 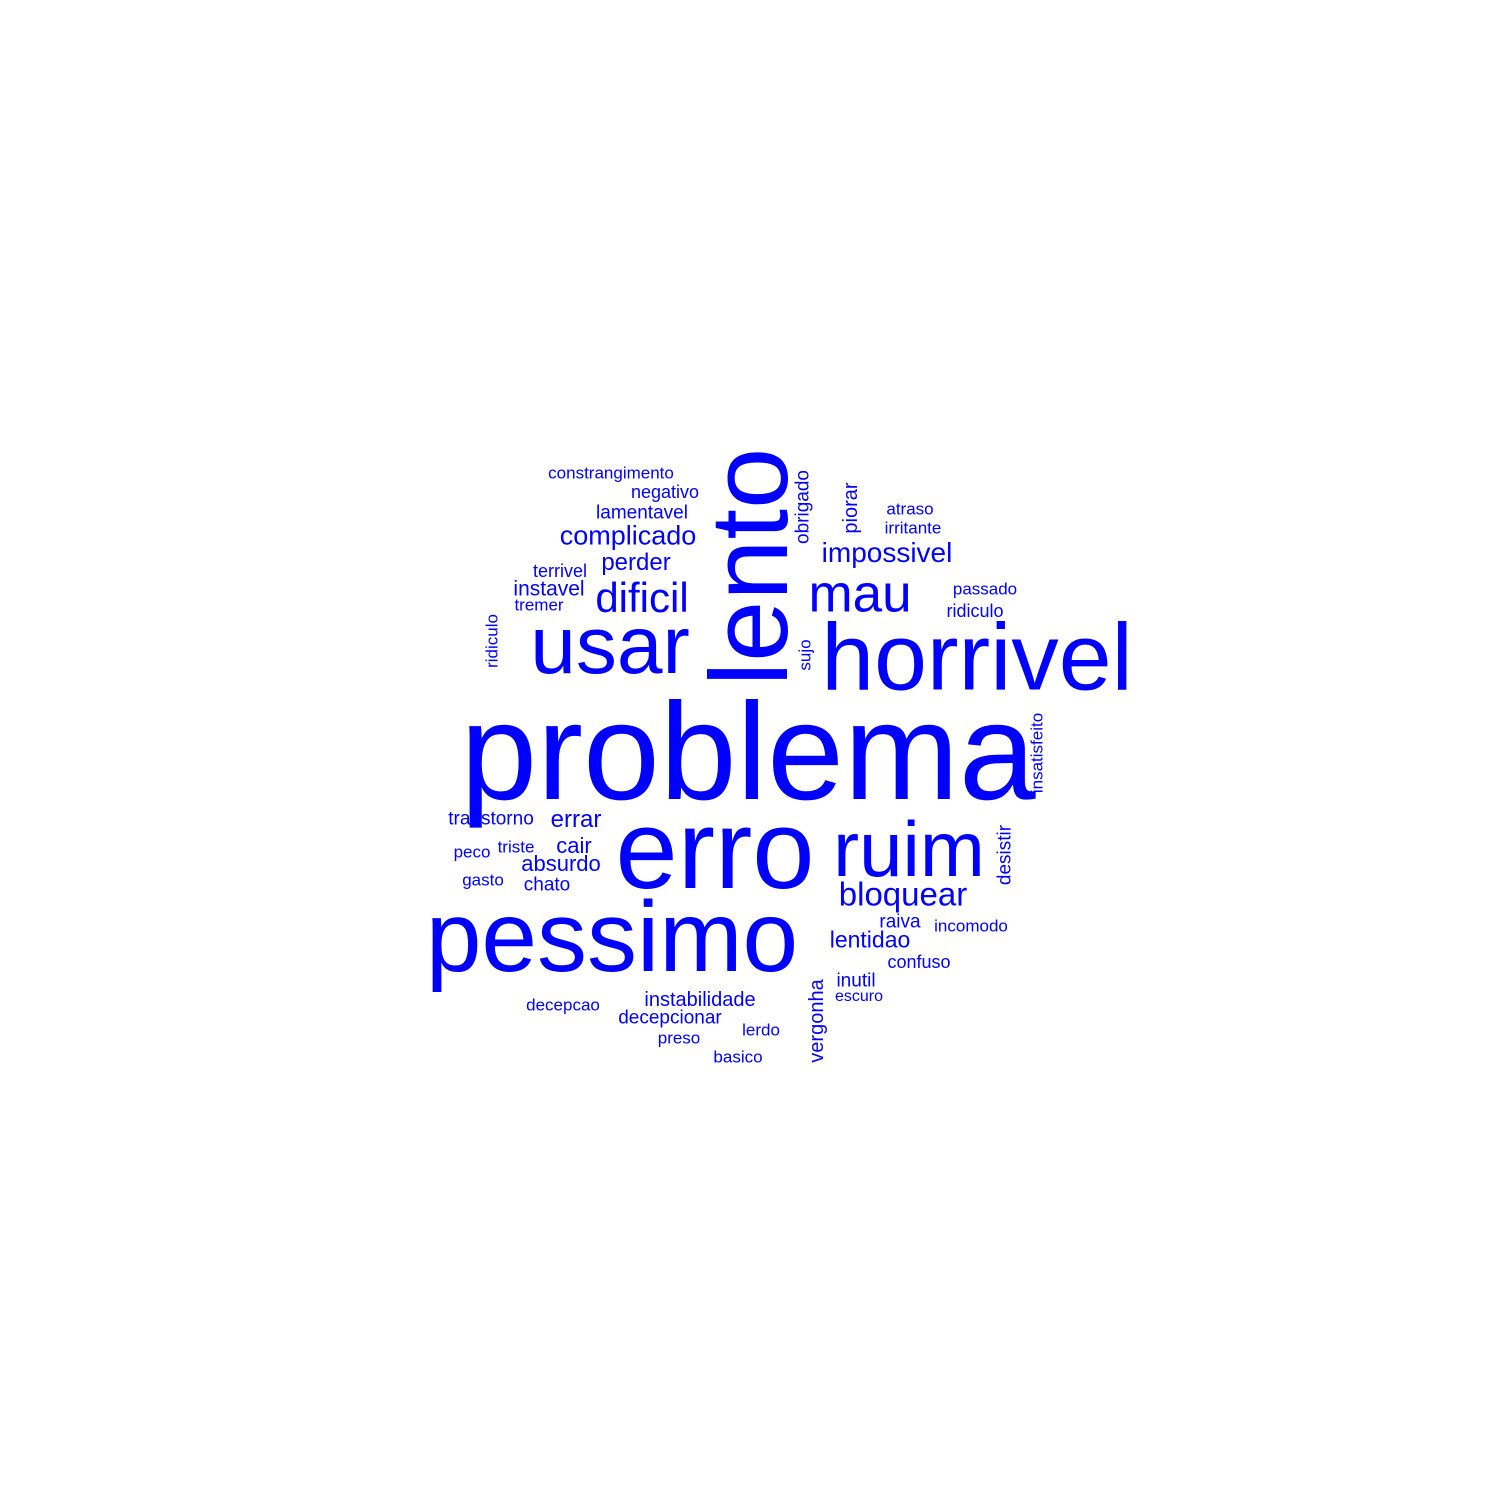 What do you see at coordinates (612, 937) in the screenshot?
I see `word-pessimo: pessimo` at bounding box center [612, 937].